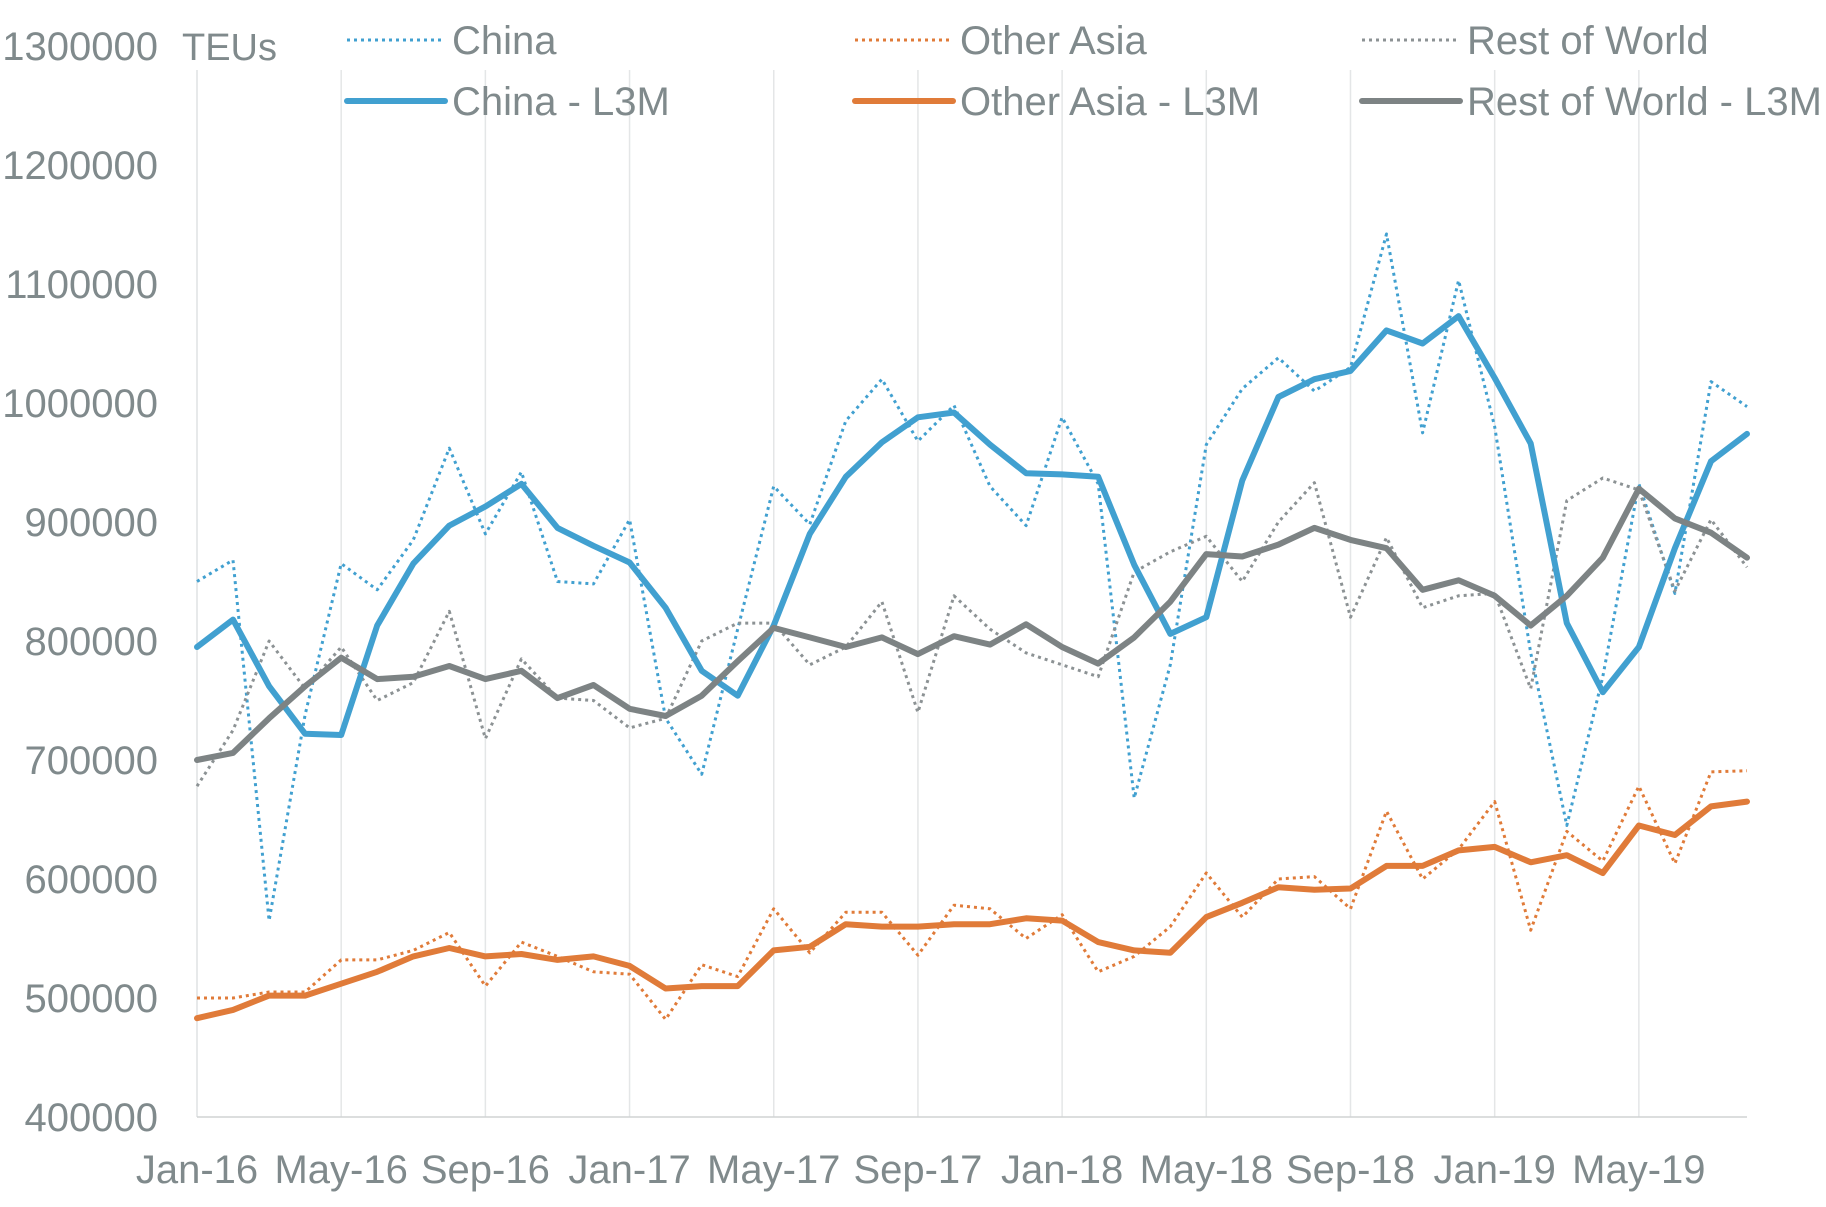 The image size is (1826, 1207). Describe the element at coordinates (80, 47) in the screenshot. I see `y-tick-label: 1300000` at that location.